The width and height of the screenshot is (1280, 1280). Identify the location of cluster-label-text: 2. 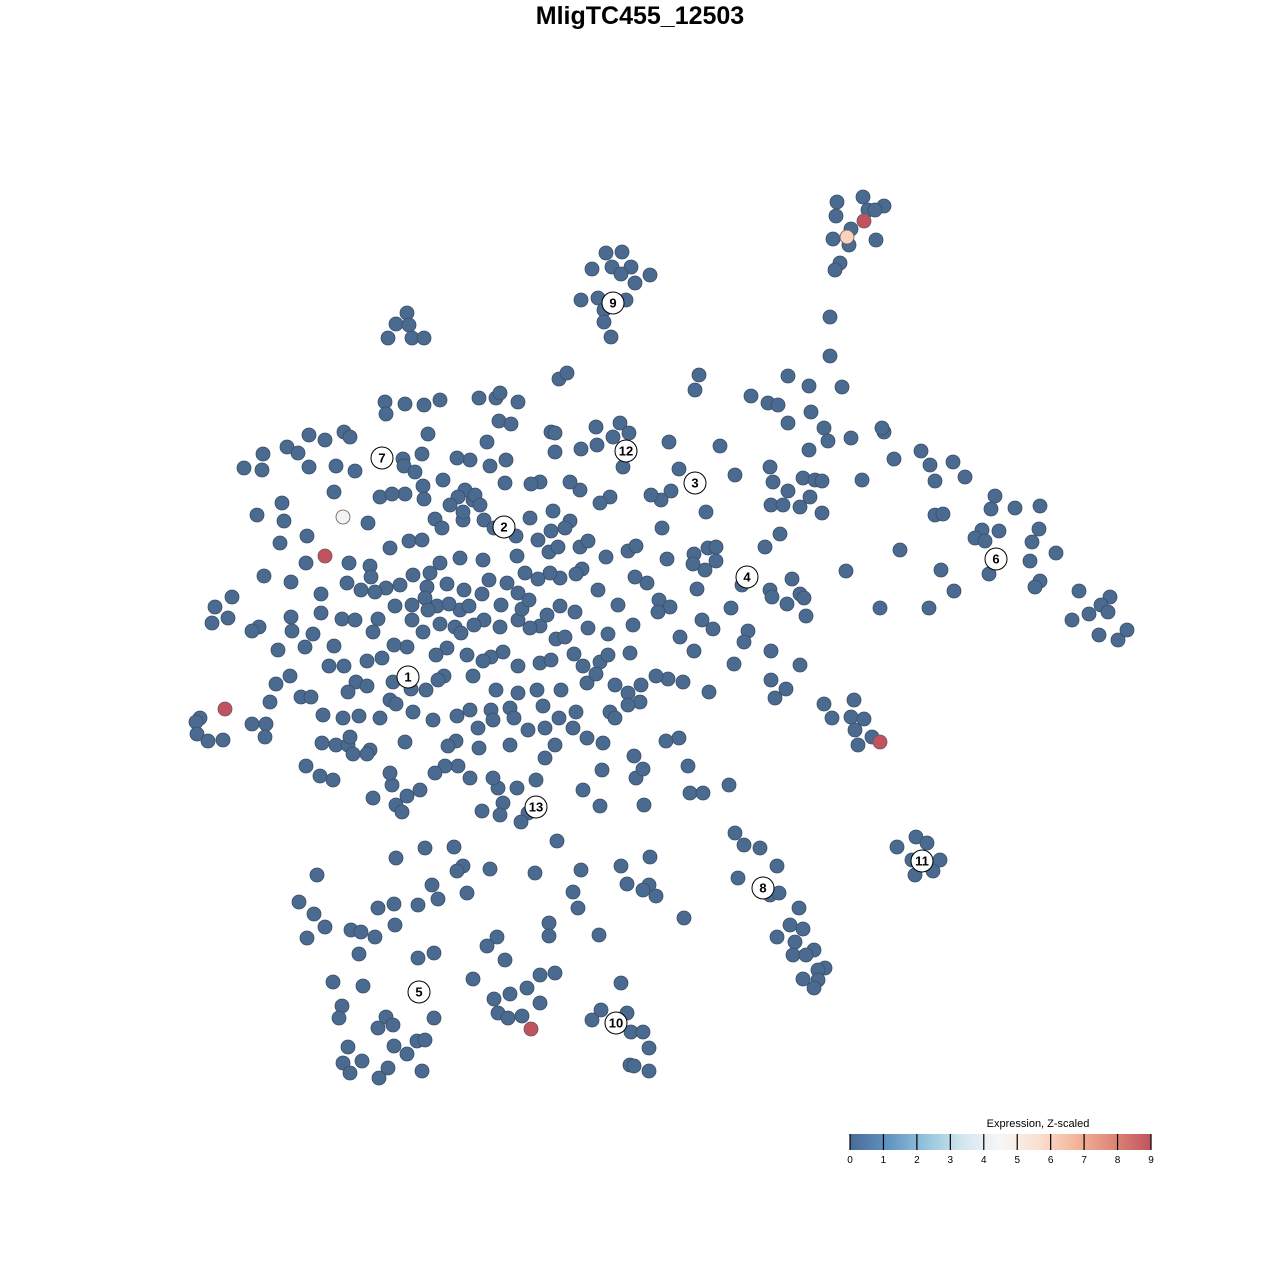
(503, 527).